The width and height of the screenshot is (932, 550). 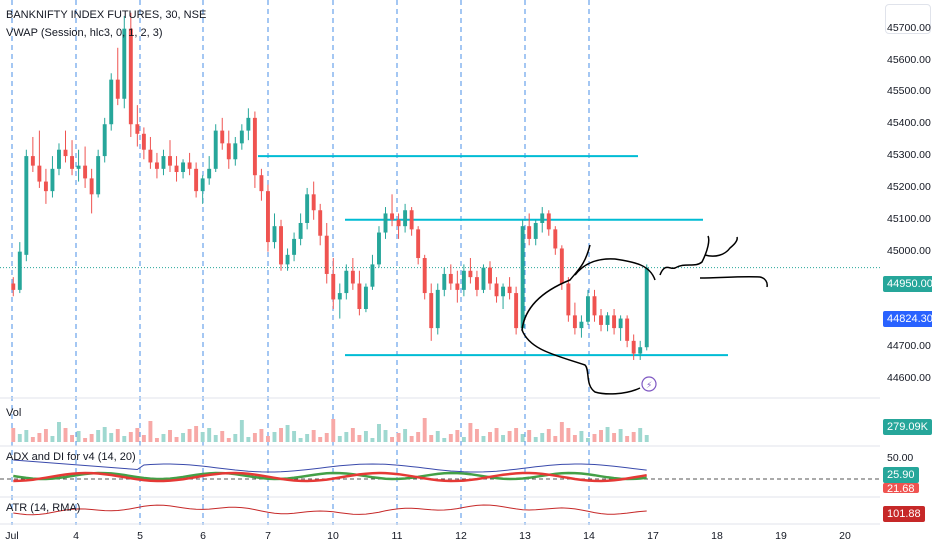 I want to click on di-minus-line, so click(x=330, y=477).